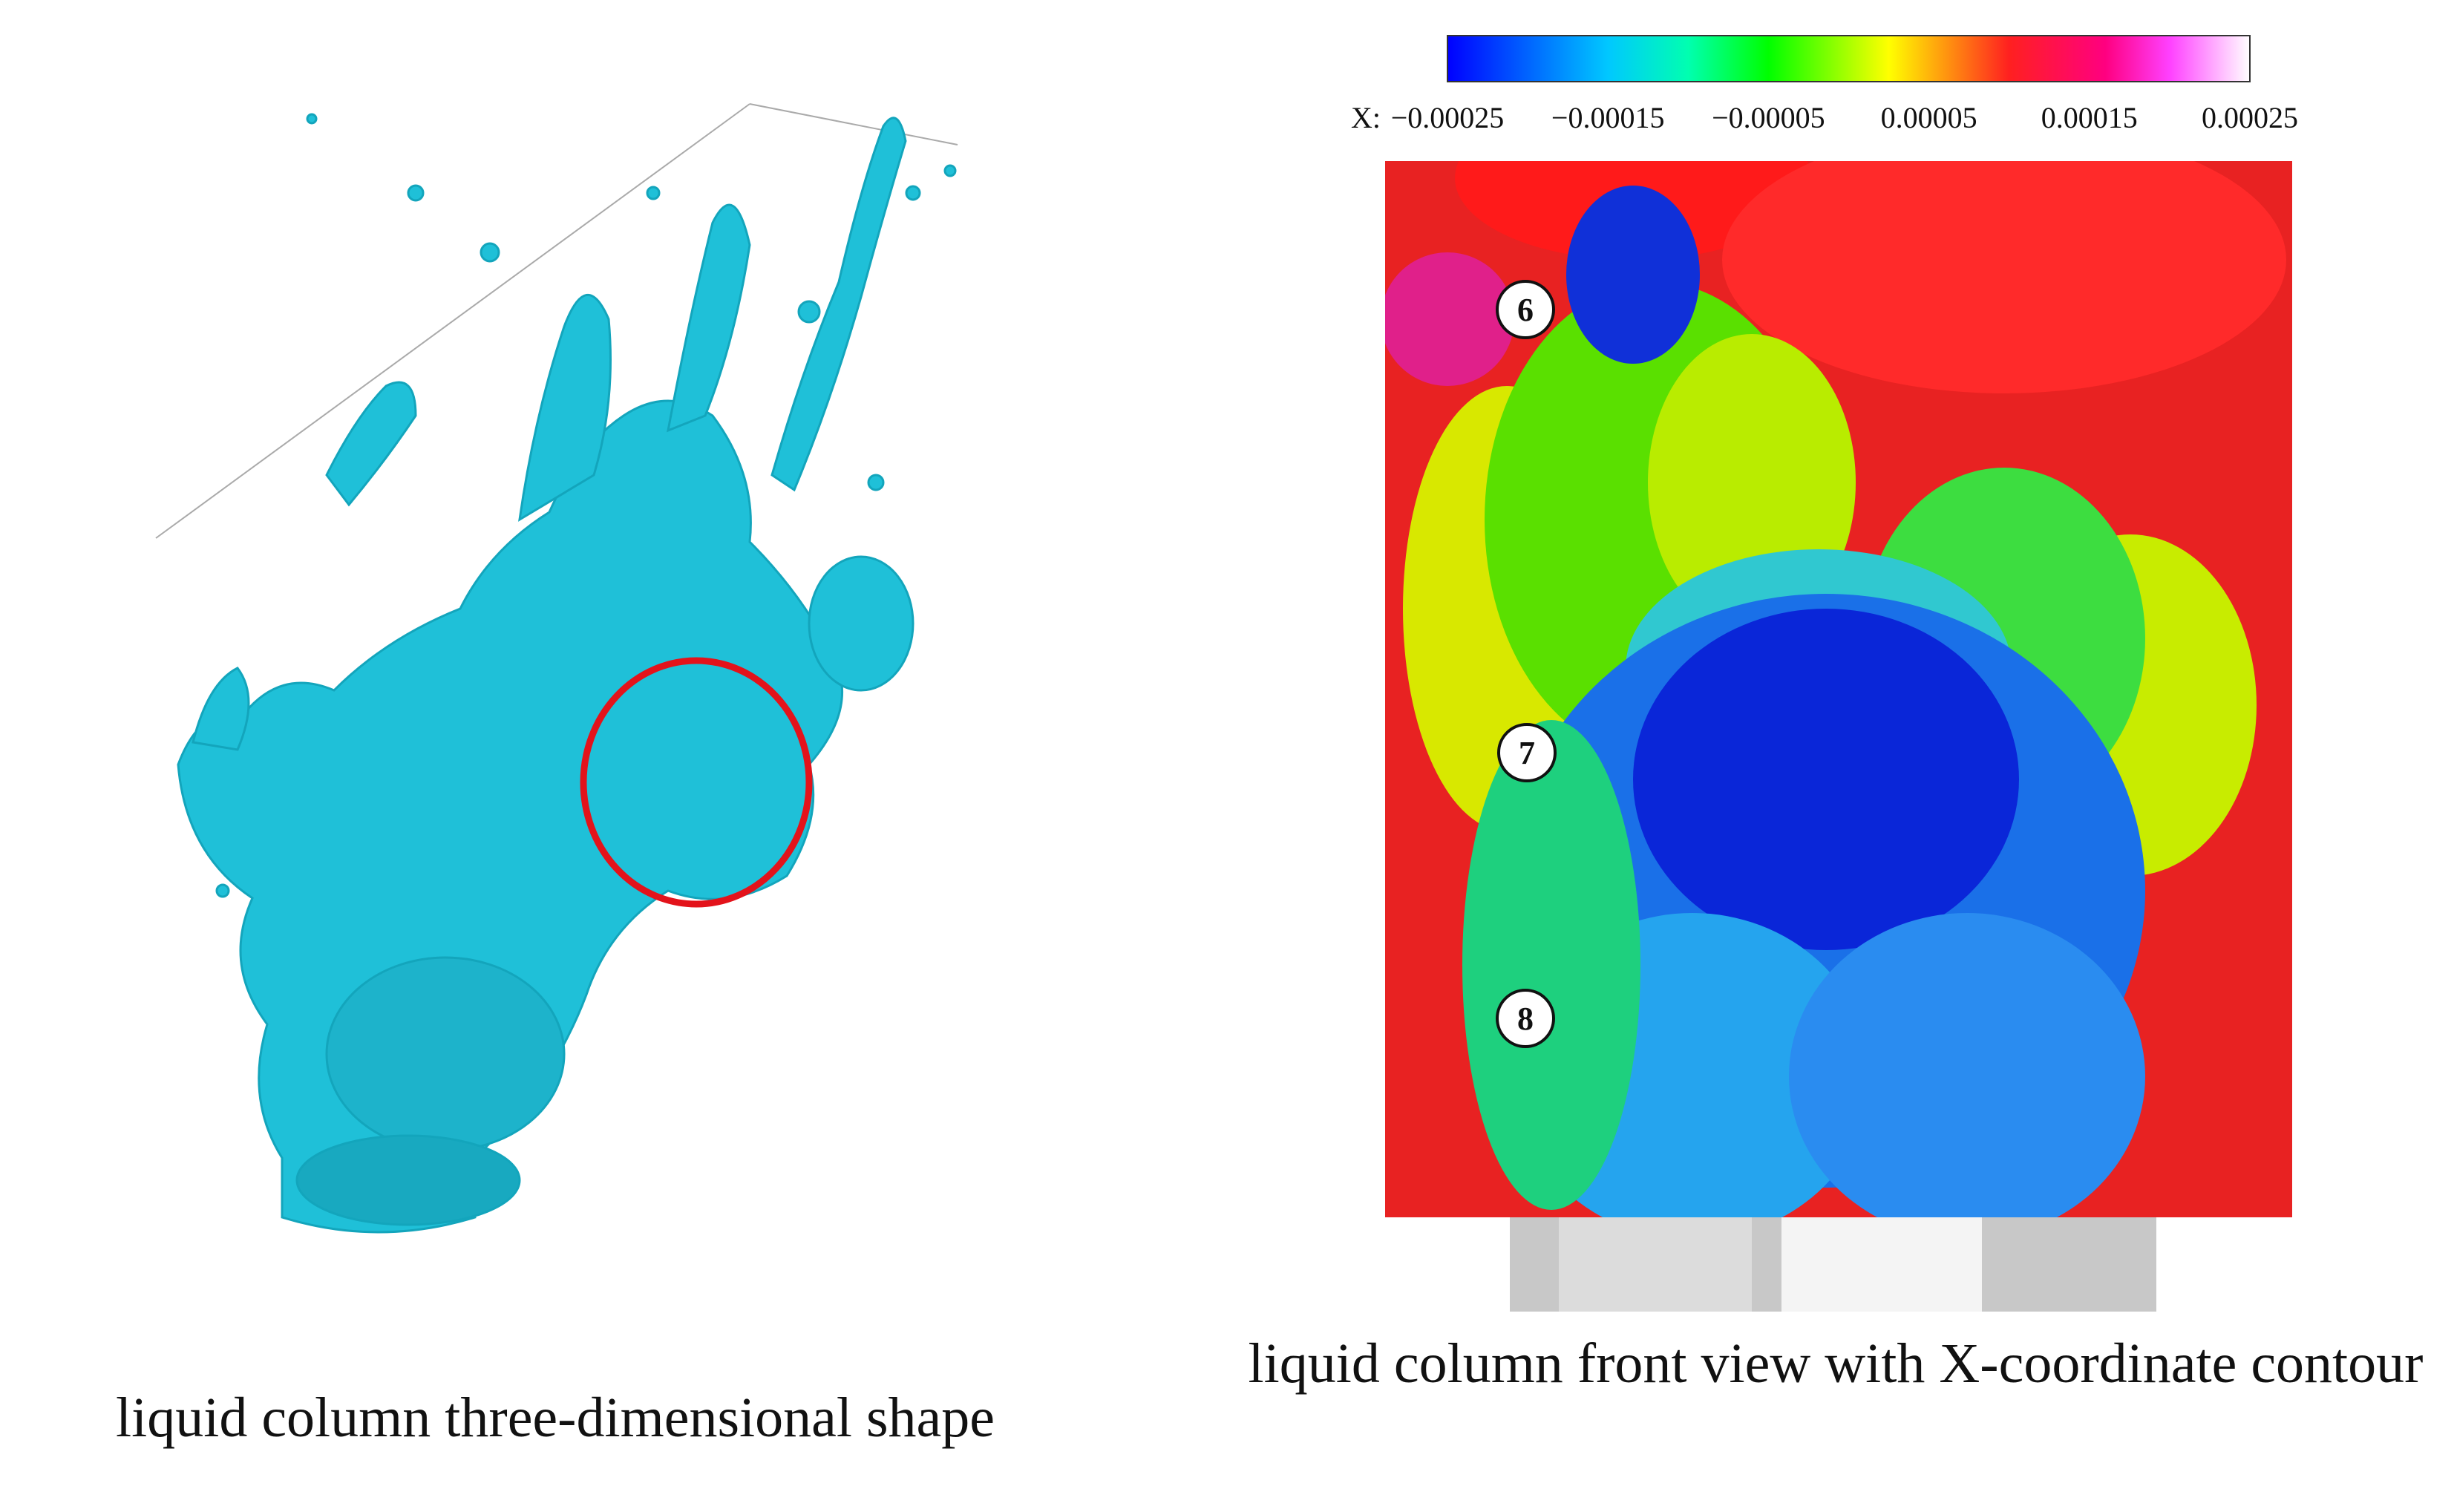  Describe the element at coordinates (2089, 117) in the screenshot. I see `colorbar-tick-label: 0.00015` at that location.